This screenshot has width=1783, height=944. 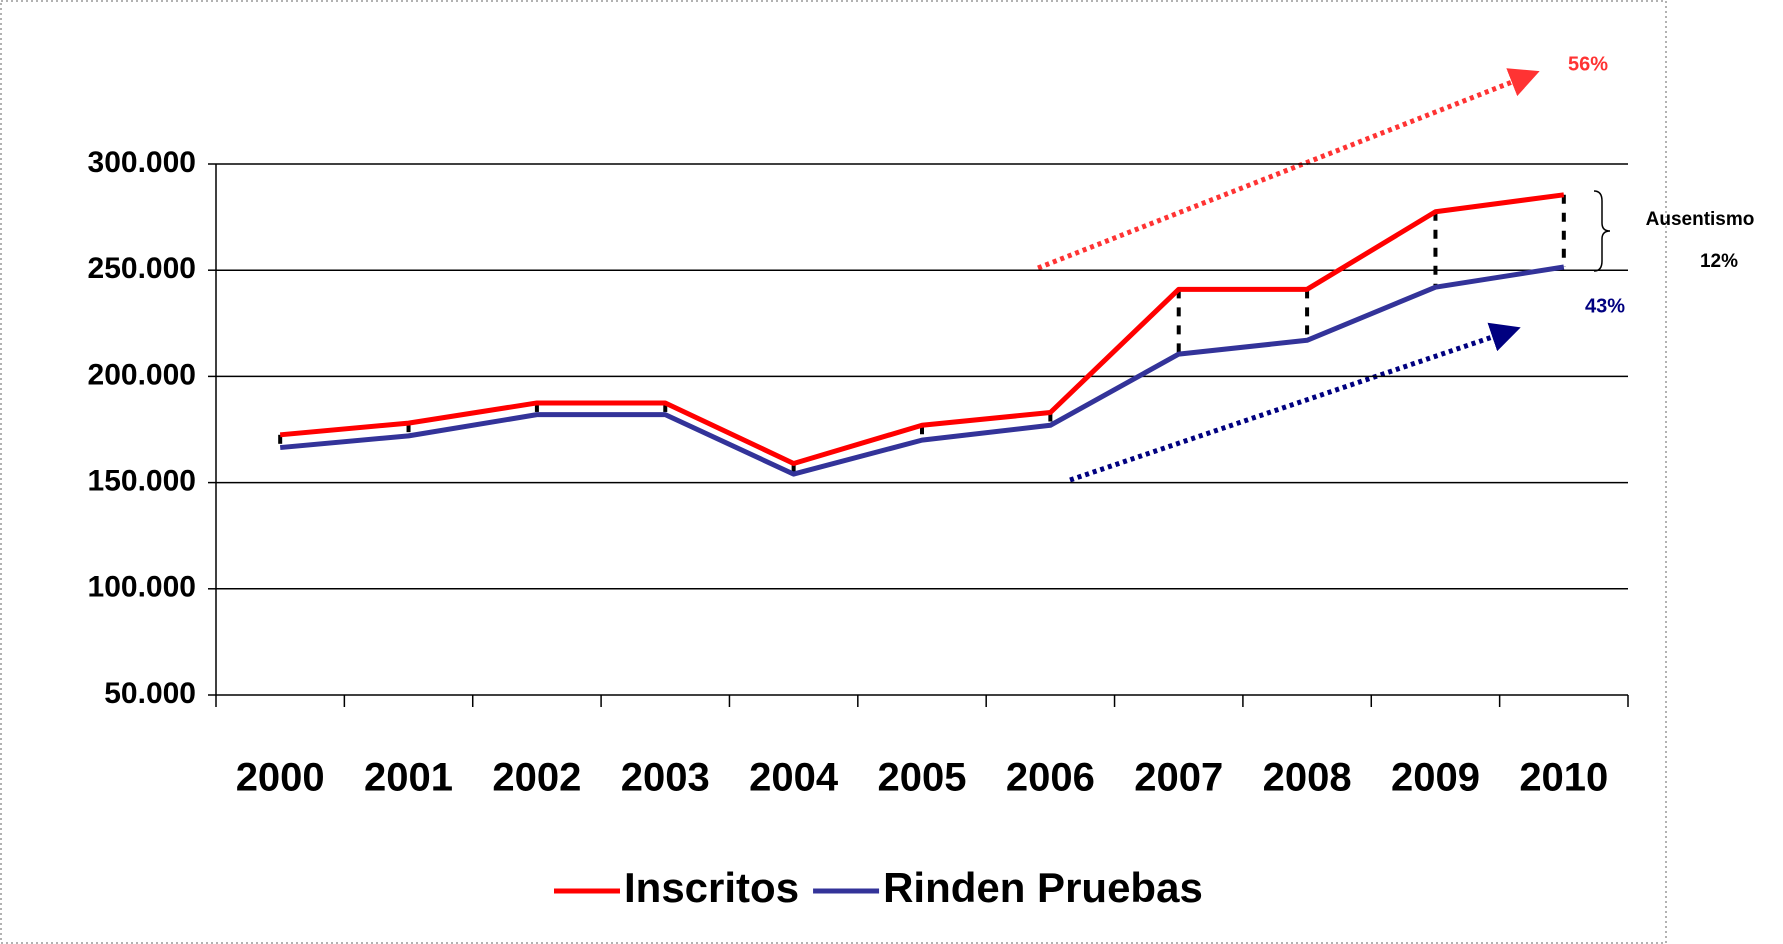 I want to click on brace, so click(x=1602, y=231).